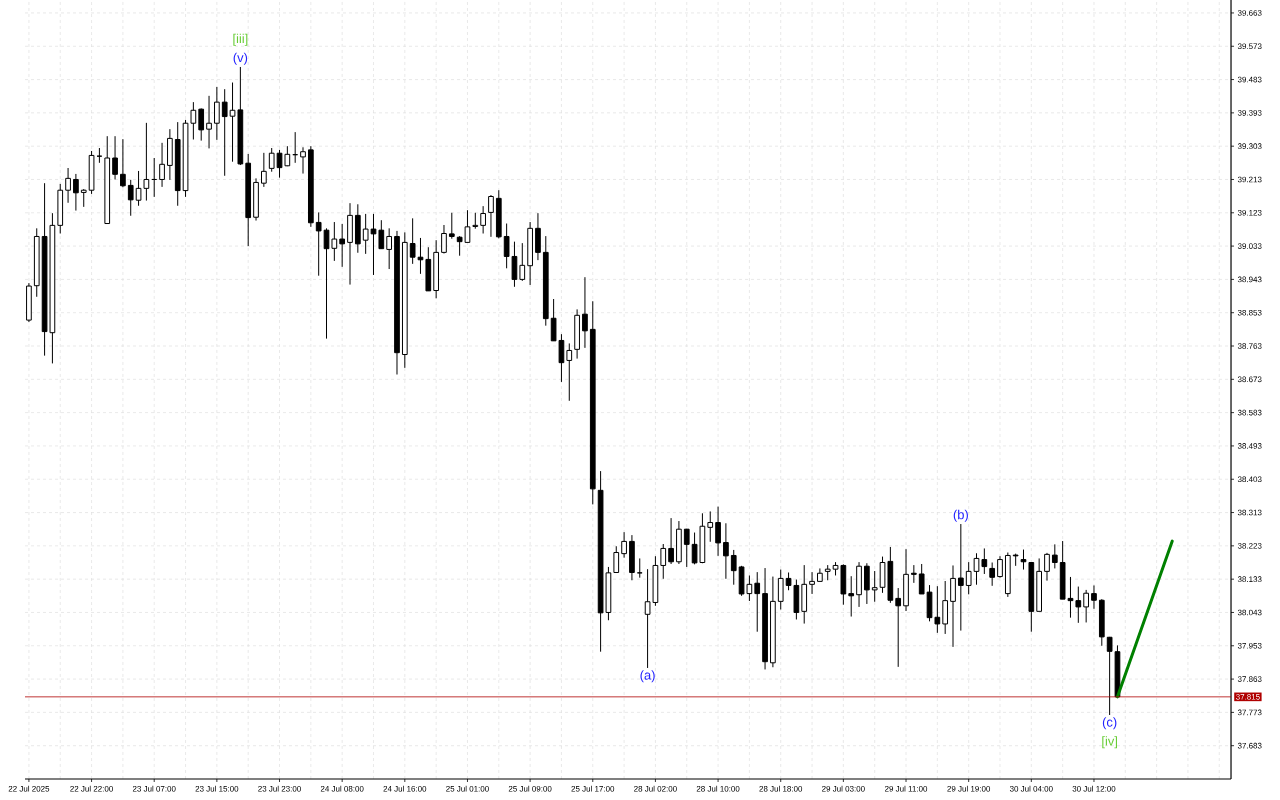  What do you see at coordinates (240, 58) in the screenshot?
I see `annotation: (v)` at bounding box center [240, 58].